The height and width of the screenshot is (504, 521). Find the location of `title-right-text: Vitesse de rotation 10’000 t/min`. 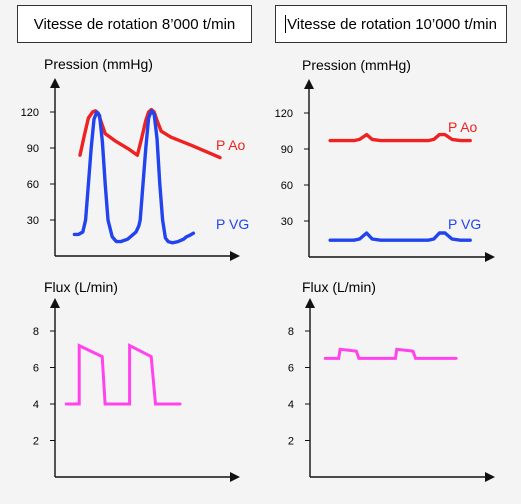

title-right-text: Vitesse de rotation 10’000 t/min is located at coordinates (392, 24).